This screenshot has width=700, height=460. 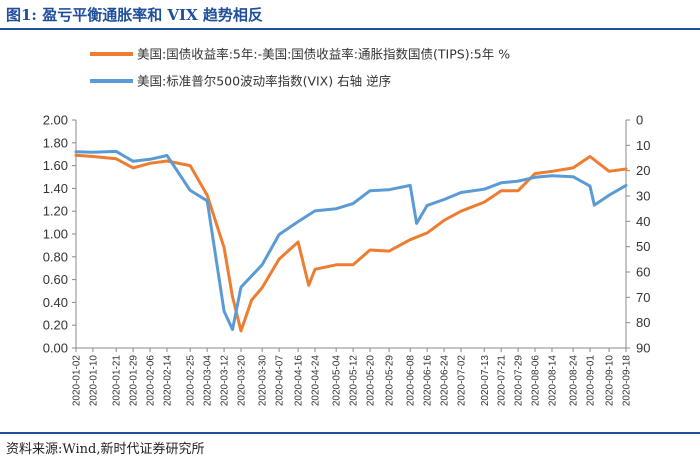 I want to click on x-tick-label: 2020-01-10, so click(x=93, y=381).